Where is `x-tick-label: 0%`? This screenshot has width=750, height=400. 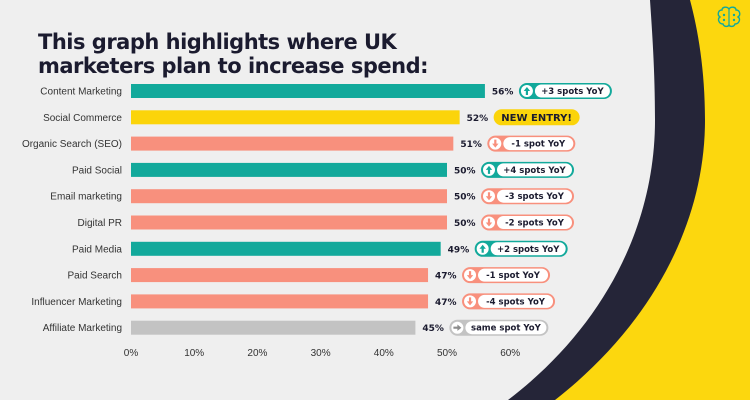
x-tick-label: 0% is located at coordinates (131, 353).